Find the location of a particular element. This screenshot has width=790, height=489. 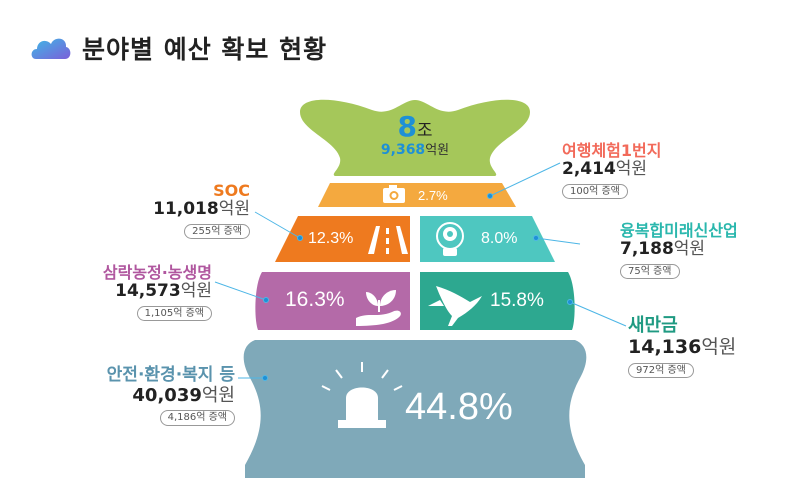

increase-saemangeum: 972억 증액 is located at coordinates (661, 370).